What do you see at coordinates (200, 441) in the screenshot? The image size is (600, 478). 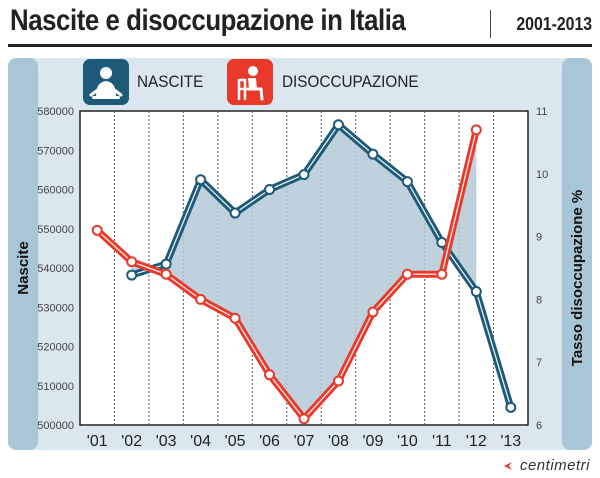 I see `x-tick-label: '04` at bounding box center [200, 441].